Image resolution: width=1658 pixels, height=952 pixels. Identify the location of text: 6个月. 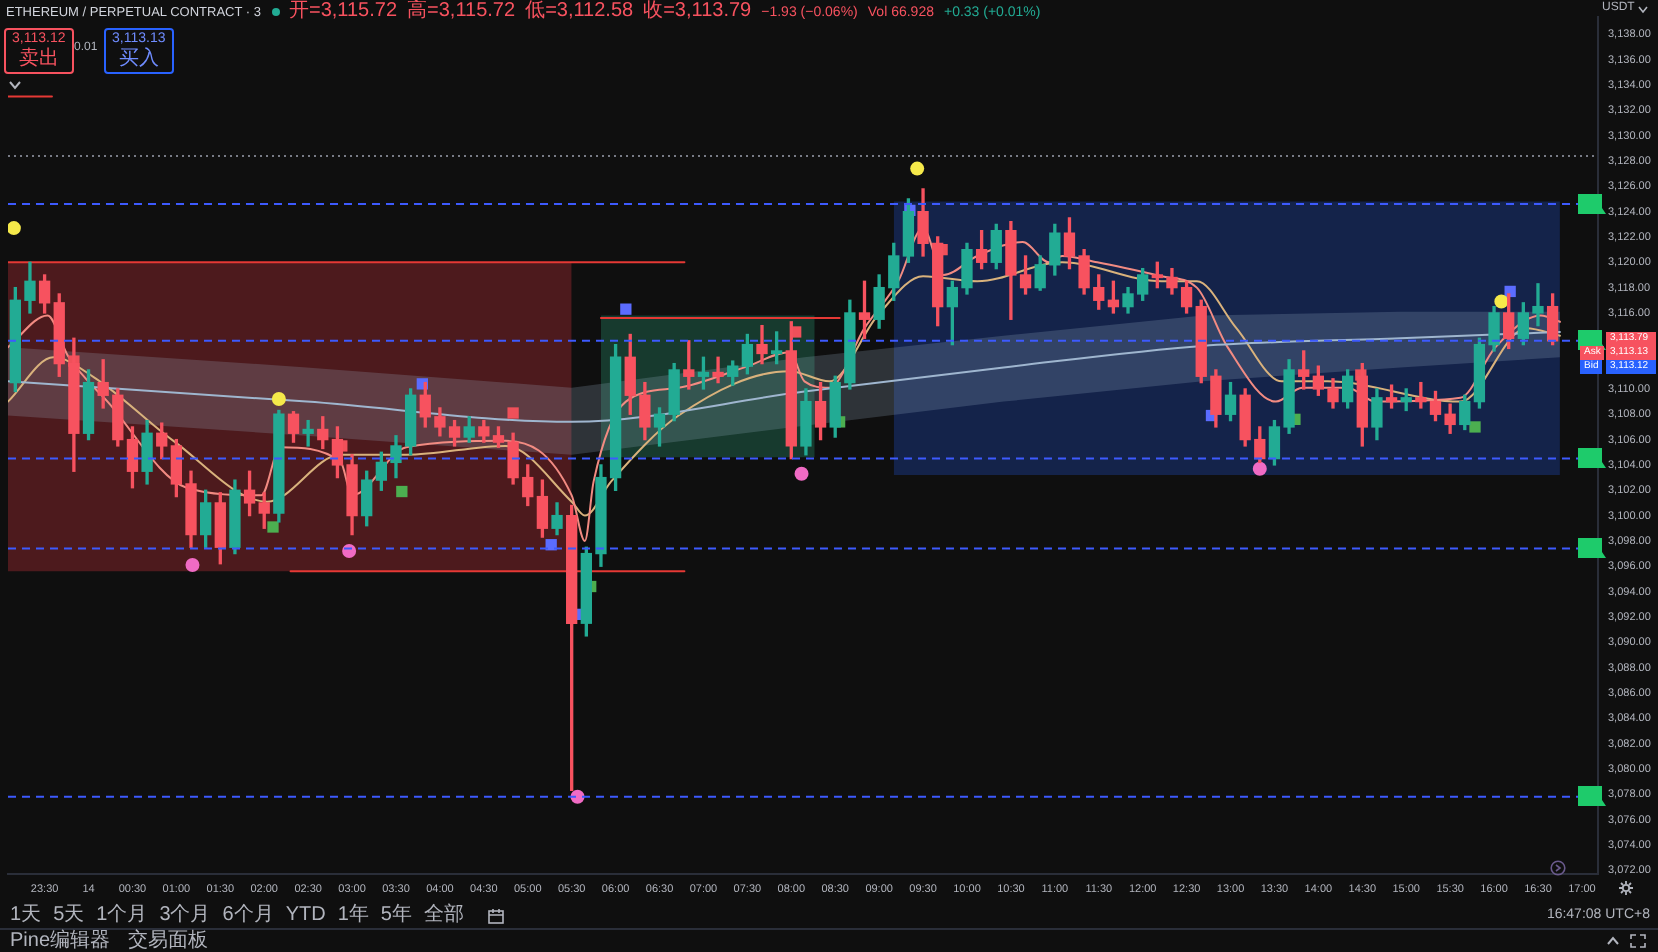
(248, 916).